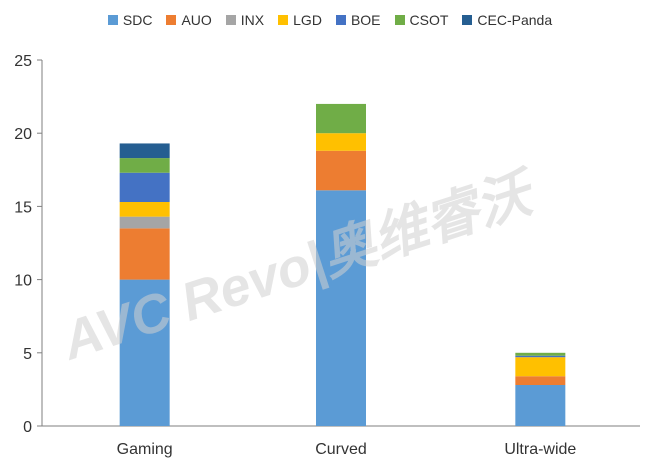 The width and height of the screenshot is (660, 468). Describe the element at coordinates (365, 20) in the screenshot. I see `legend-label: BOE` at that location.